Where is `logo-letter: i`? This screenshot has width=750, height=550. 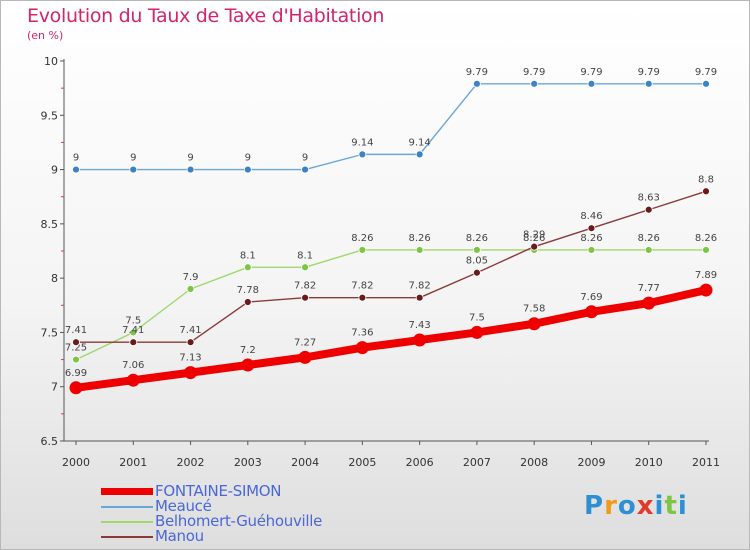 logo-letter: i is located at coordinates (659, 506).